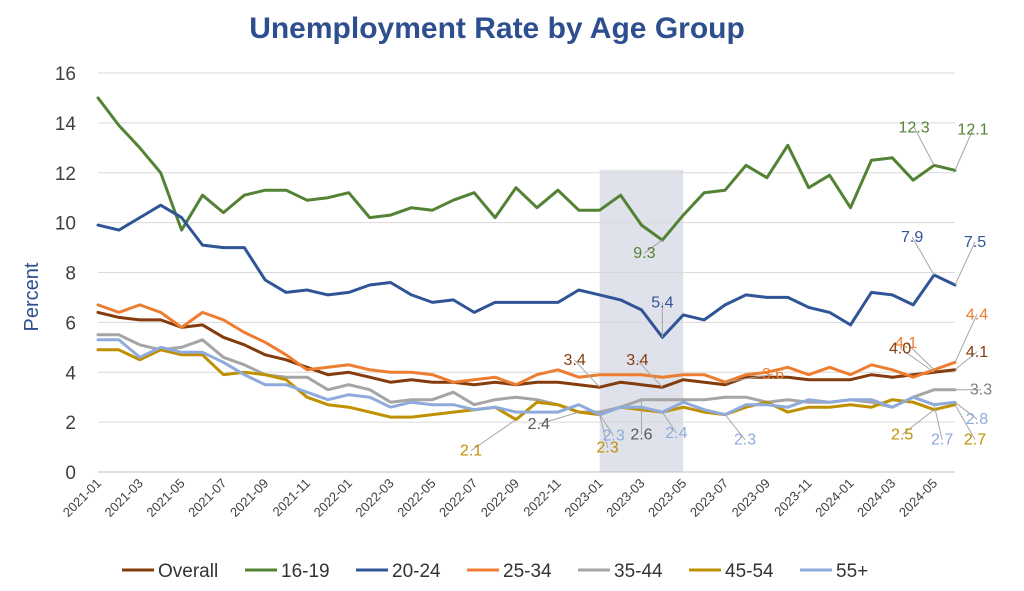  Describe the element at coordinates (65, 74) in the screenshot. I see `y-tick-label: 16` at that location.